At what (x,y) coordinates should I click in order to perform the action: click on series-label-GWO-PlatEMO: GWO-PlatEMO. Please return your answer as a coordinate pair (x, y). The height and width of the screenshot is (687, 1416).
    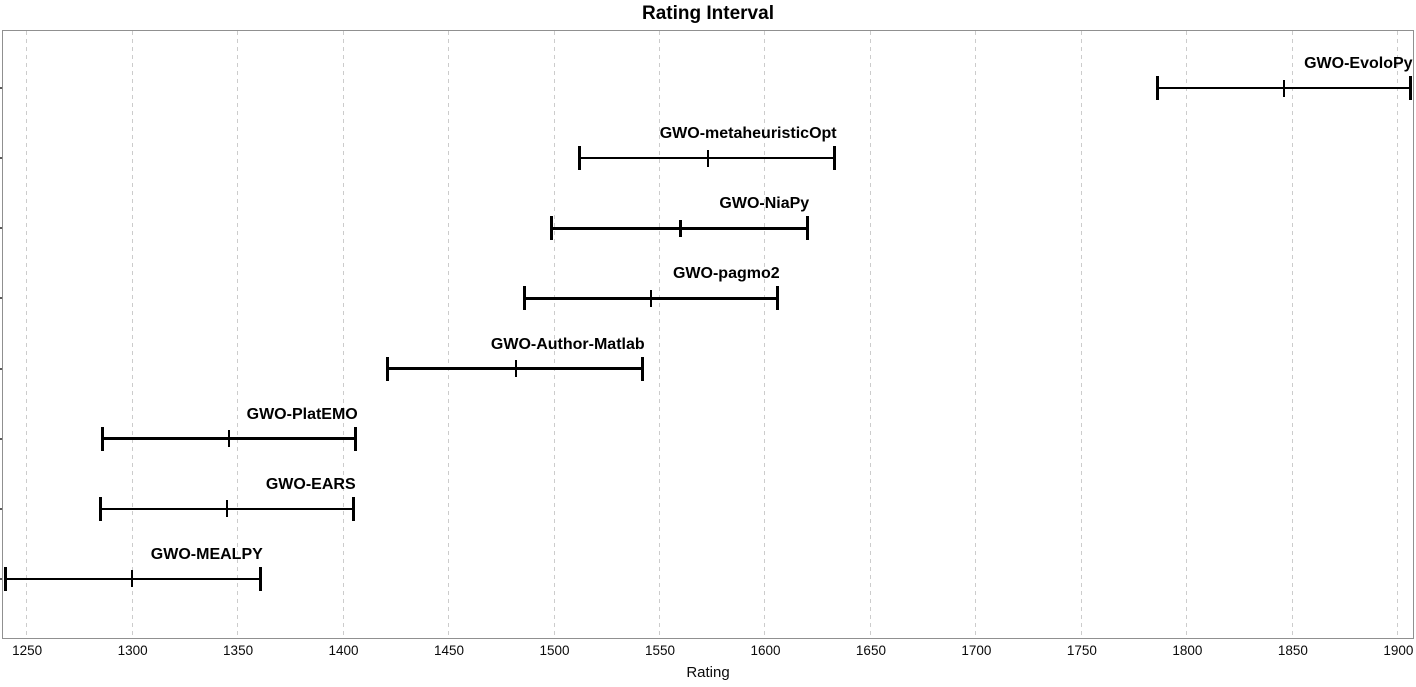
    Looking at the image, I should click on (302, 414).